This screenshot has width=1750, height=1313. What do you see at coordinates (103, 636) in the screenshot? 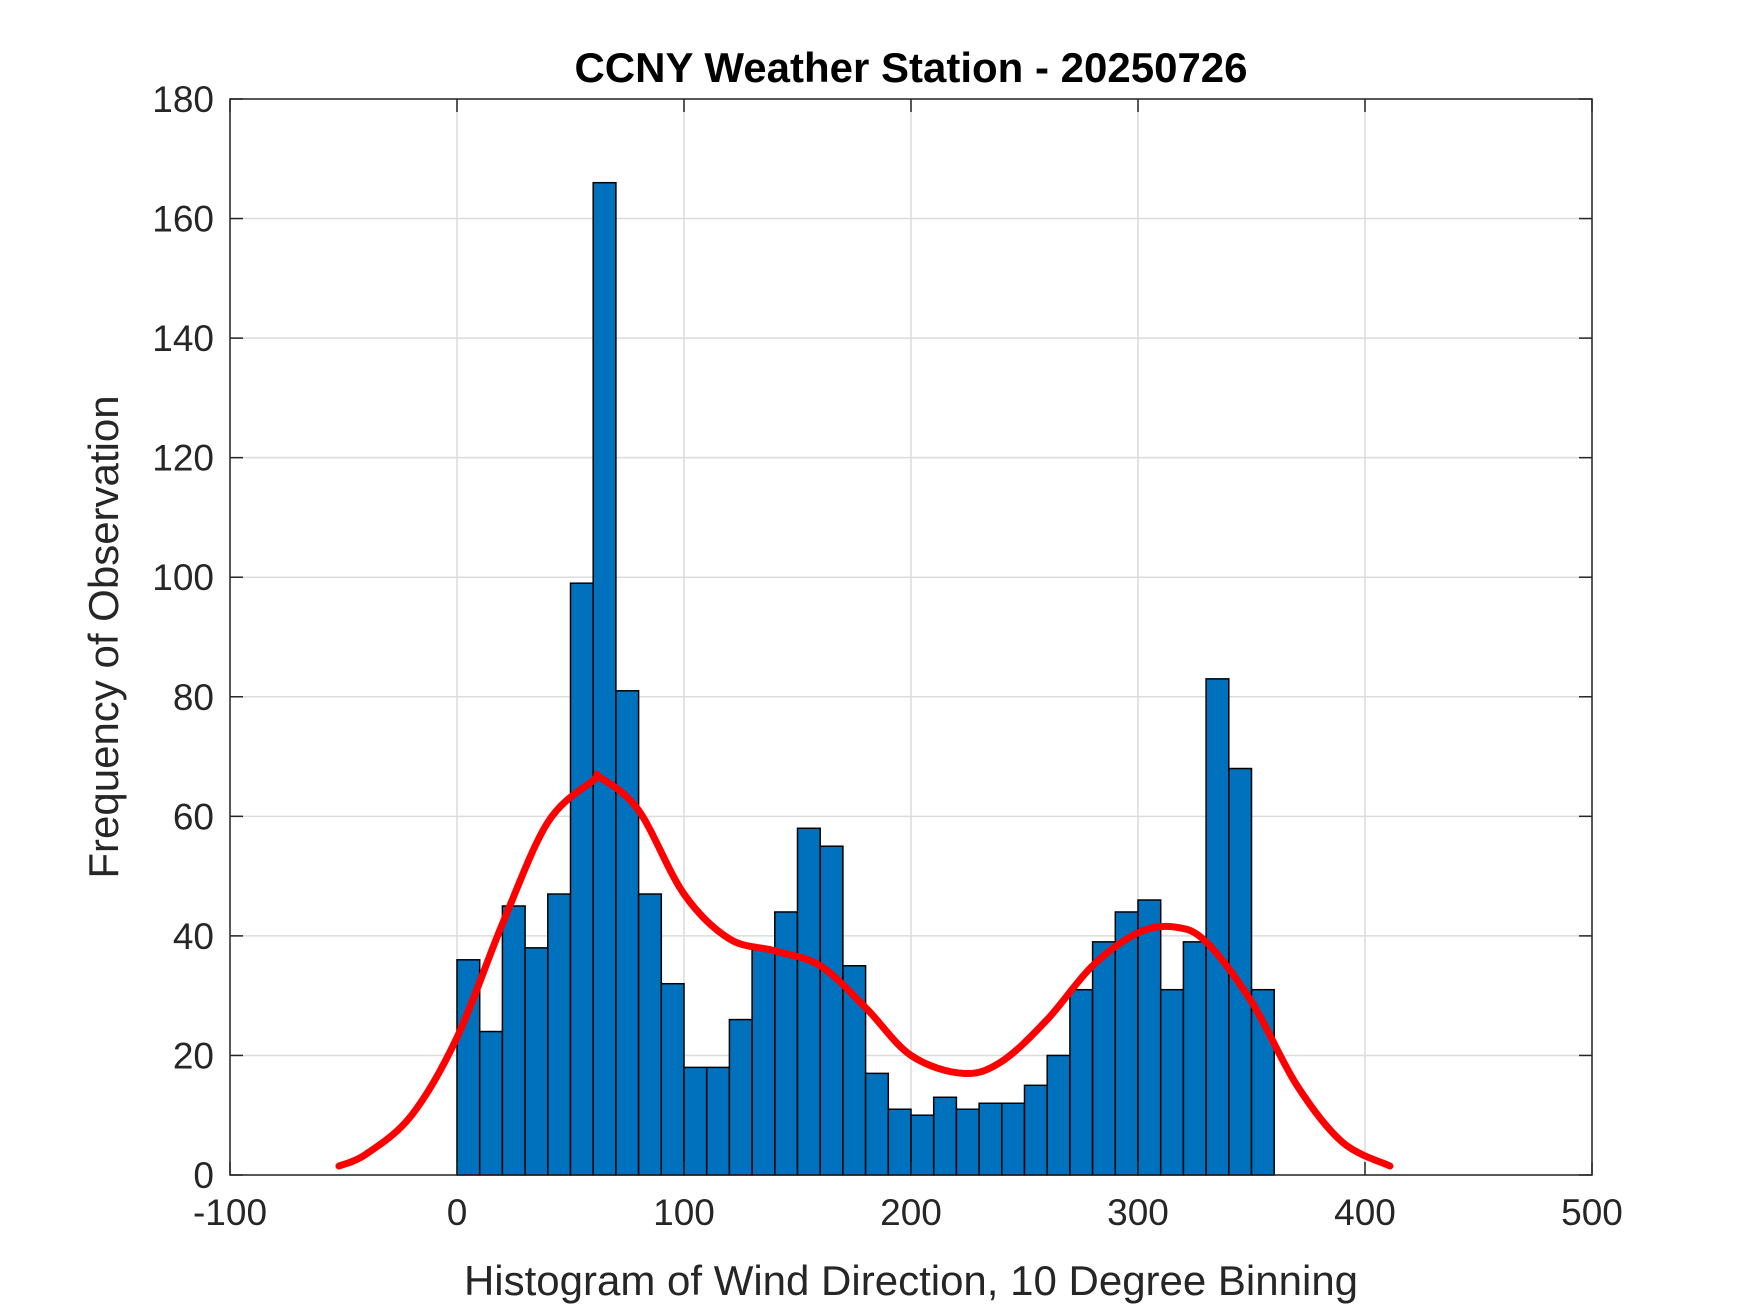
I see `y-axis-label: Frequency of Observation` at bounding box center [103, 636].